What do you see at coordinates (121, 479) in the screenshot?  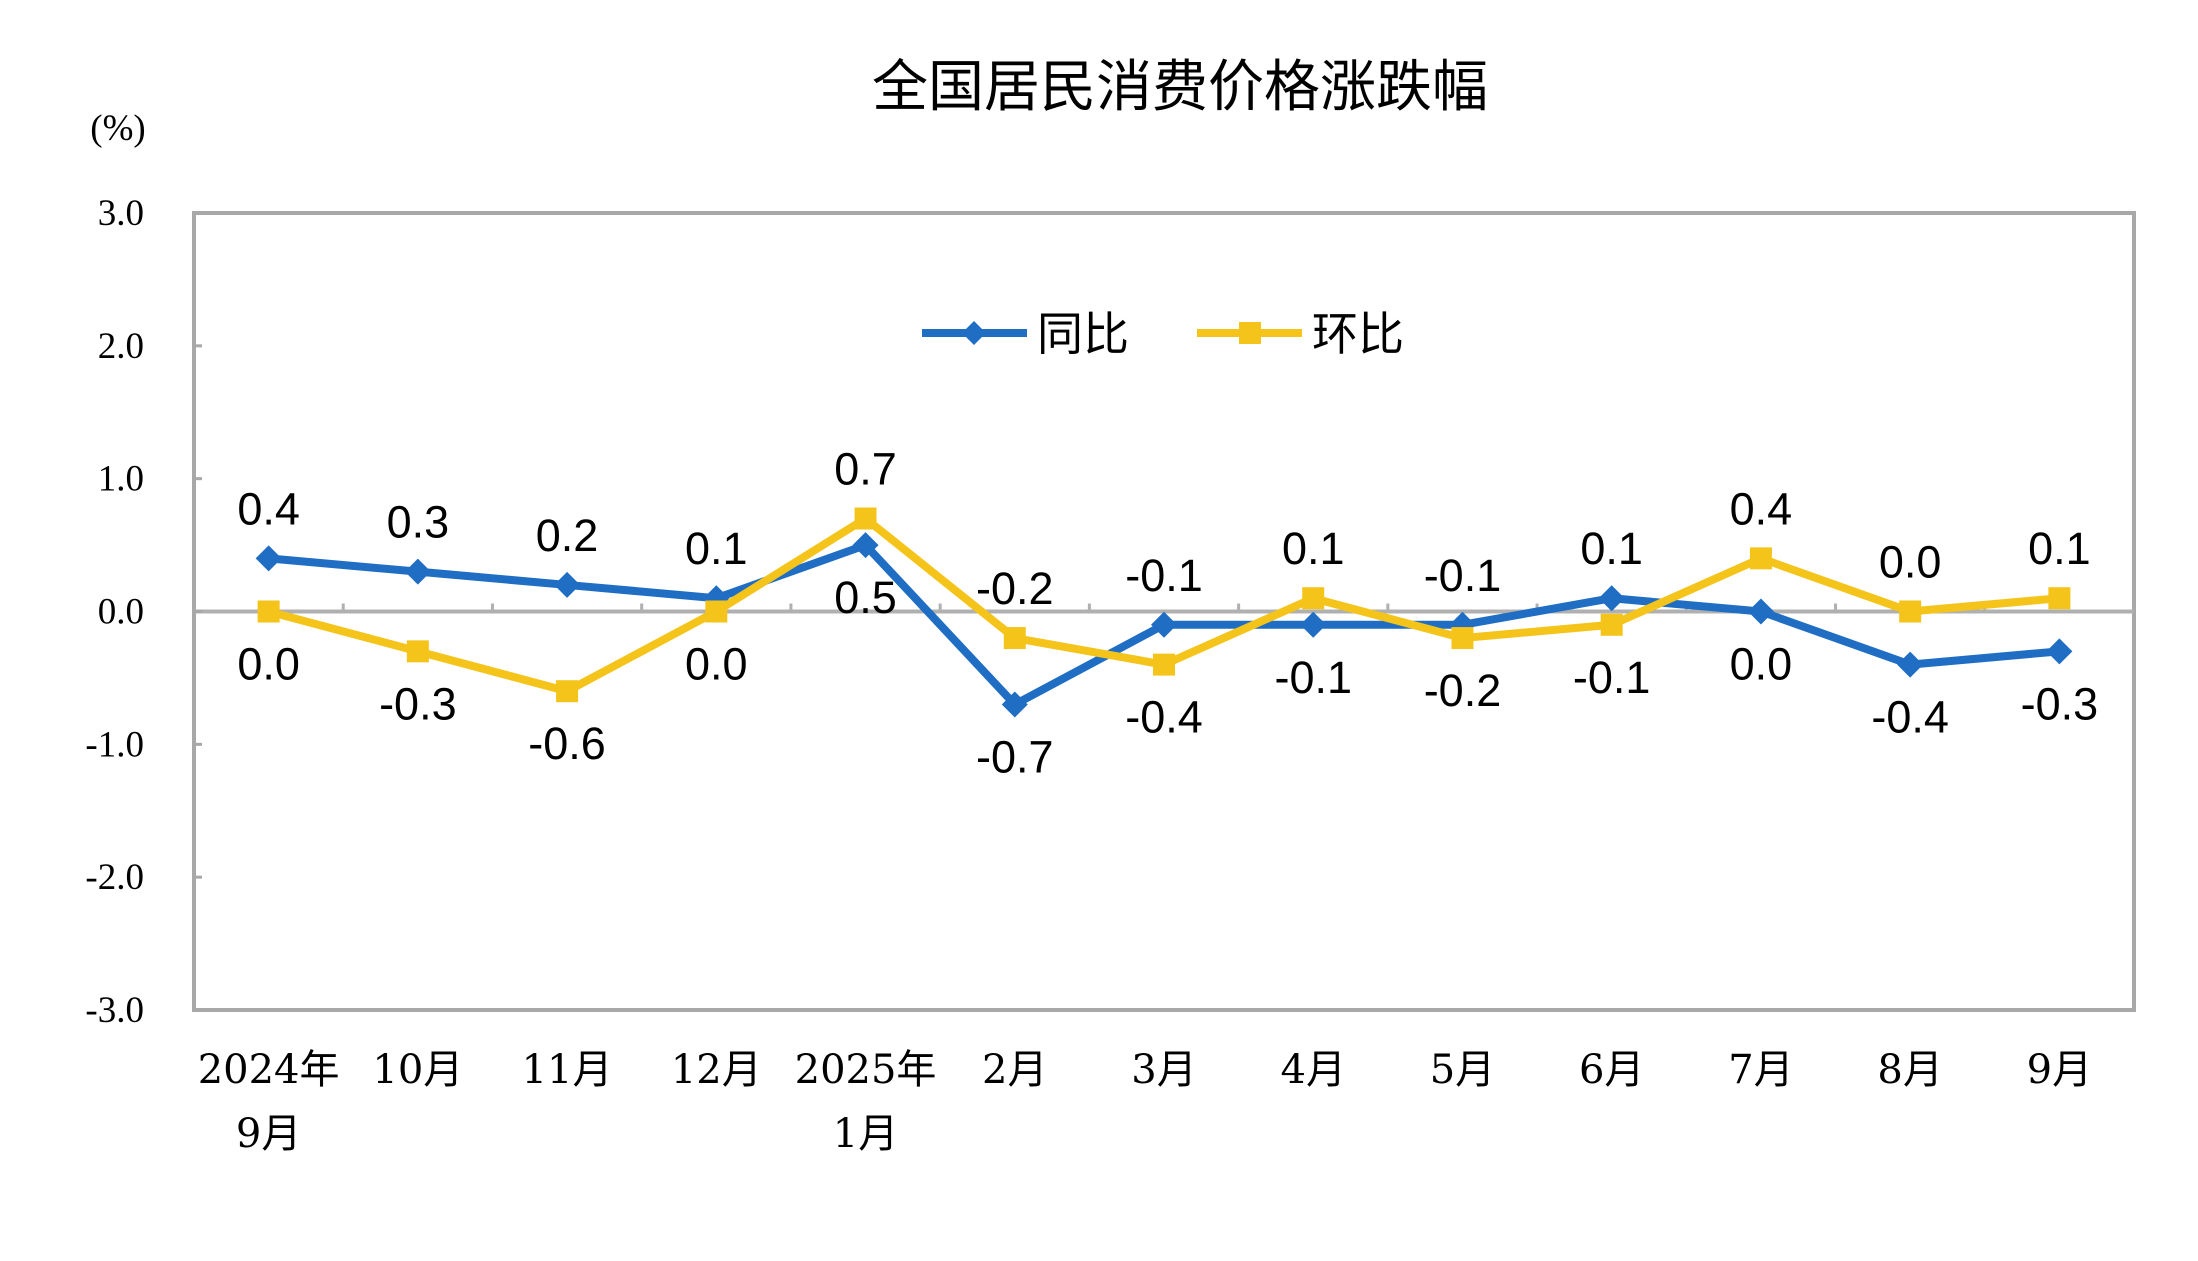 I see `y-tick-label: 1.0` at bounding box center [121, 479].